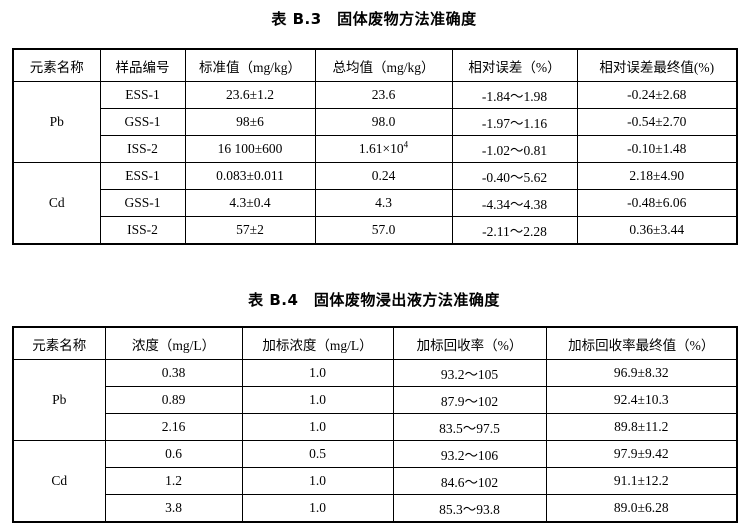 Image resolution: width=748 pixels, height=529 pixels. I want to click on cell-recovery: 84.6～102, so click(469, 481).